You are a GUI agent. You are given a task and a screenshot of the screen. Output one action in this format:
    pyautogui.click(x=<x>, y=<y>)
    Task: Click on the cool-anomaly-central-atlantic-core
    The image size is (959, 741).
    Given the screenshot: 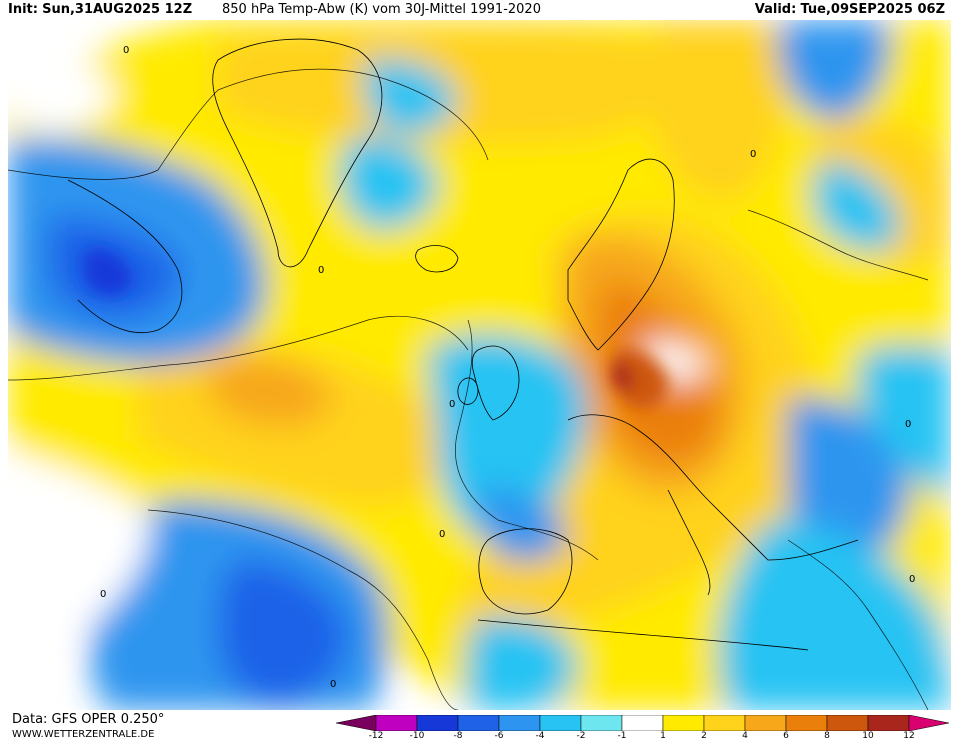 What is the action you would take?
    pyautogui.click(x=283, y=632)
    